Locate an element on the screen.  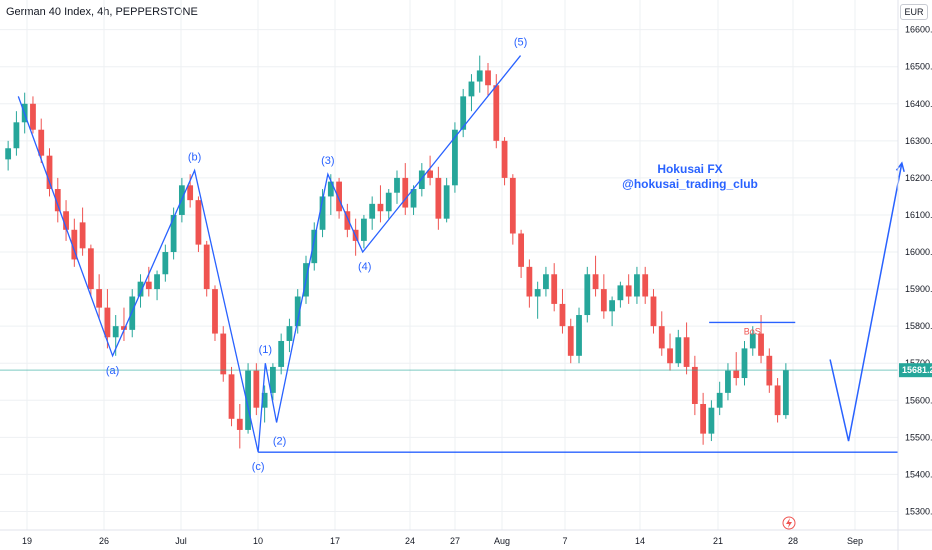
price-tick-label: 16500.0 is located at coordinates (918, 67).